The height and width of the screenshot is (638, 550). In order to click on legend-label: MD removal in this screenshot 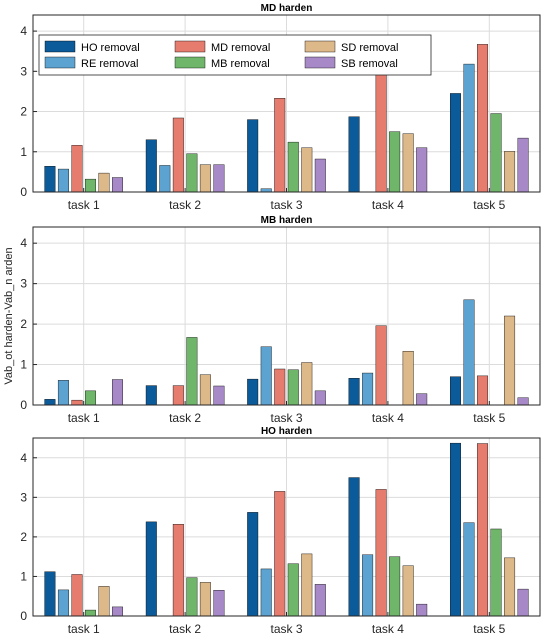, I will do `click(240, 48)`.